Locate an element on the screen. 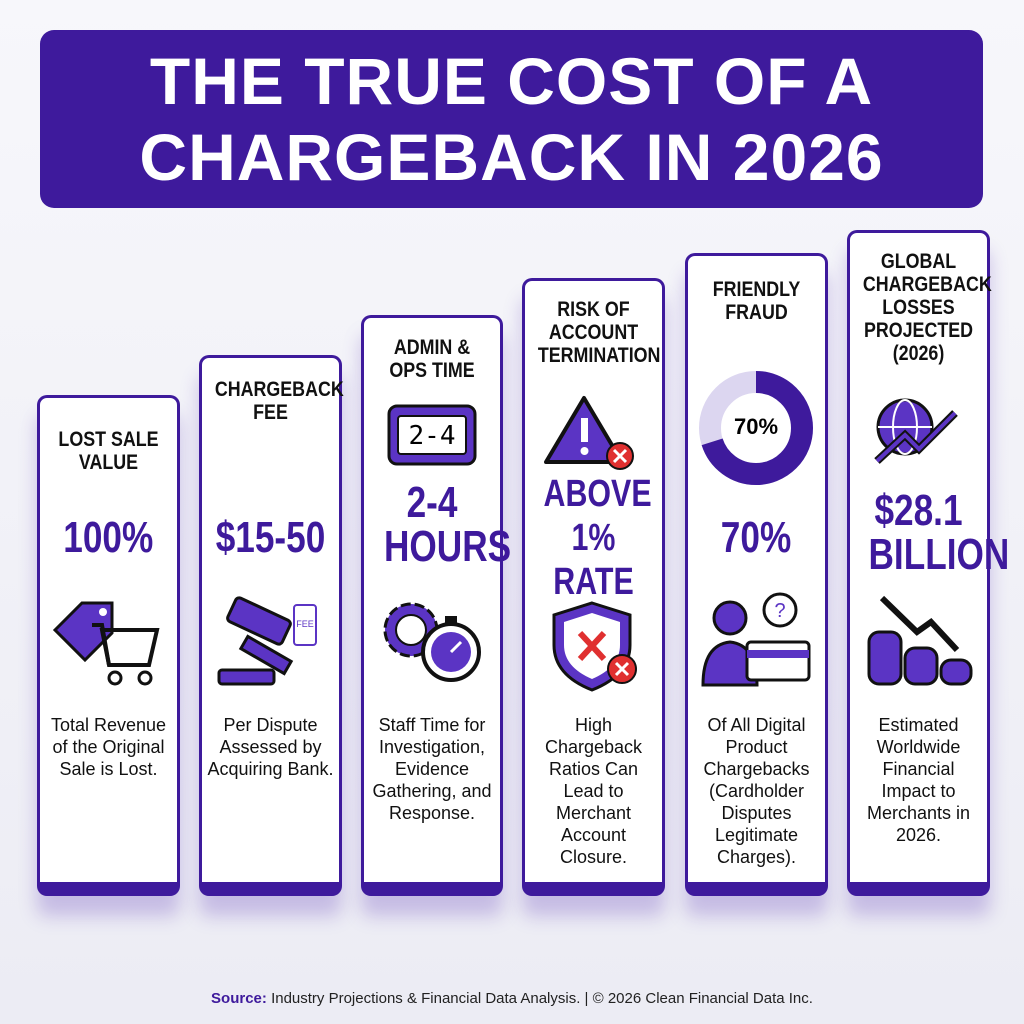 This screenshot has width=1024, height=1024. card-description: Per Dispute Assessed by Acquiring Bank. is located at coordinates (270, 747).